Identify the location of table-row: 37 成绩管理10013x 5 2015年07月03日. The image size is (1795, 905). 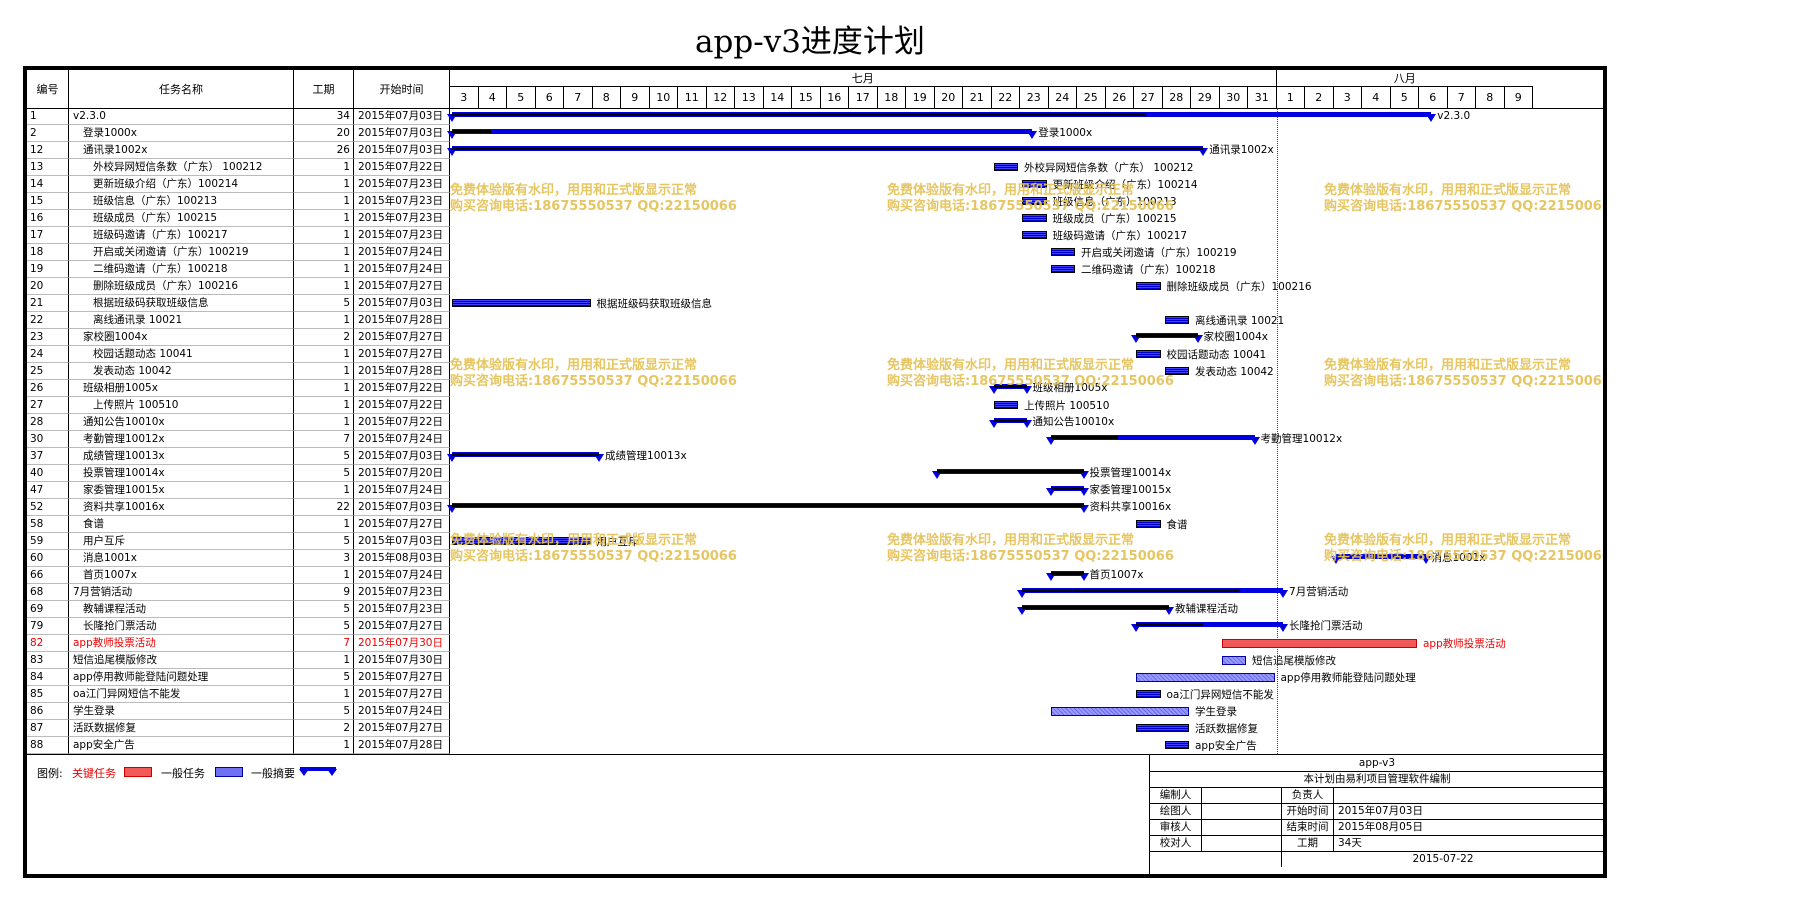
(238, 456).